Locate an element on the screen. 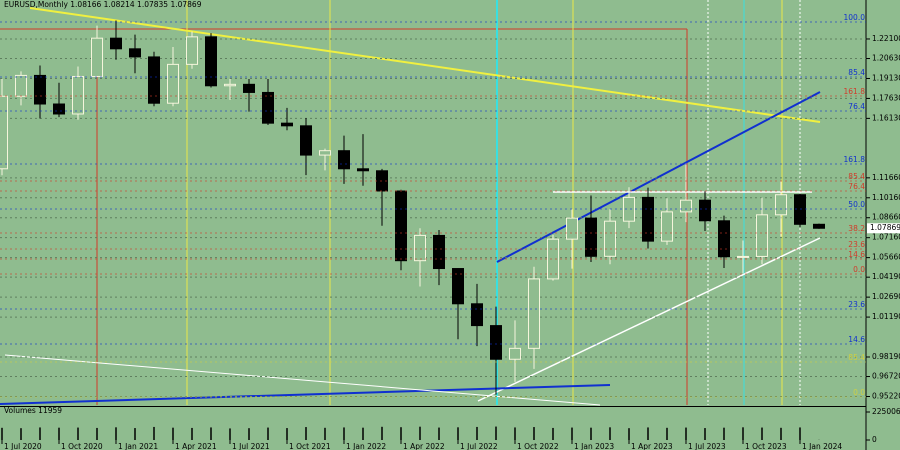 This screenshot has height=450, width=900. y-tick-label: 1.16130 is located at coordinates (886, 117).